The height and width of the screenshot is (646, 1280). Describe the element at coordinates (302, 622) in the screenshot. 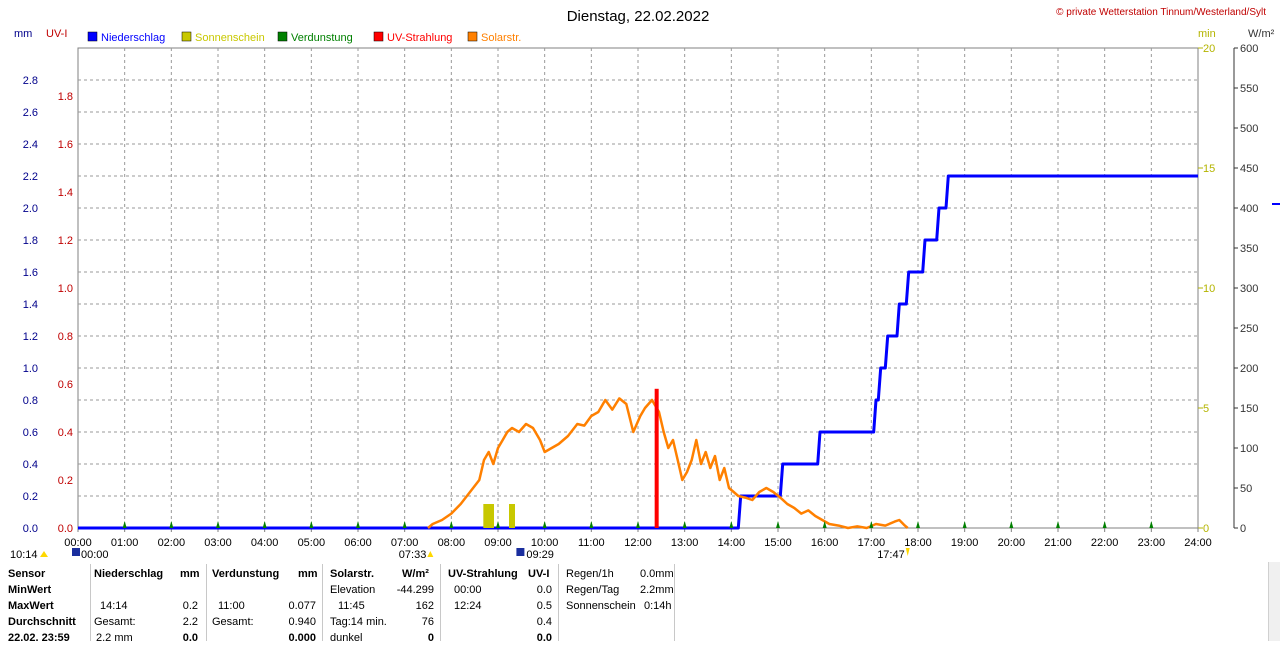

I see `verdunstung-total-value: 0.940` at that location.